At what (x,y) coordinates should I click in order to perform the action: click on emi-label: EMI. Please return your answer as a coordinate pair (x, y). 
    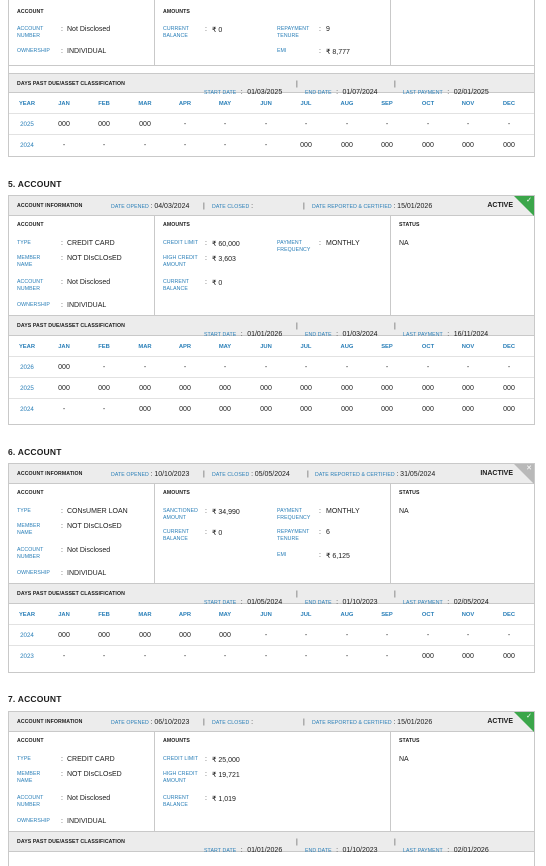
    Looking at the image, I should click on (282, 51).